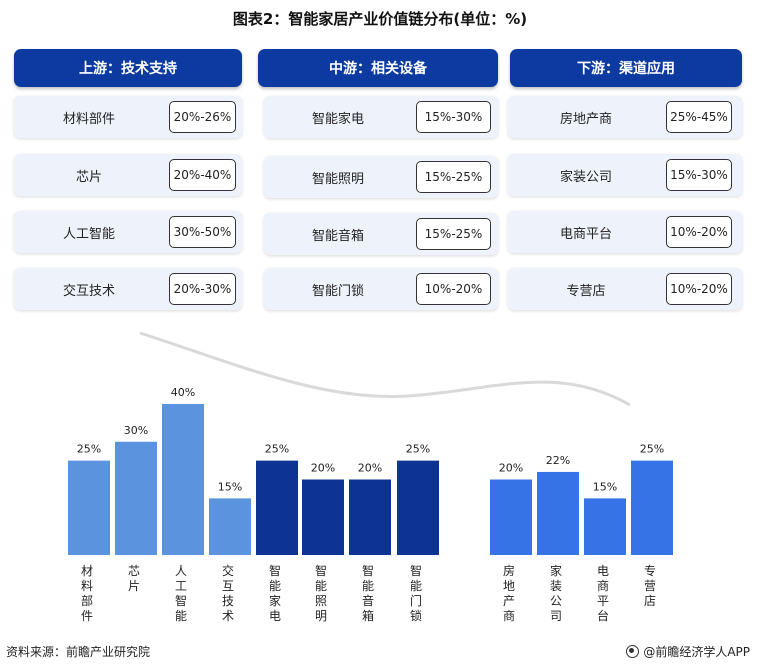  I want to click on category-label: 智能音箱, so click(368, 593).